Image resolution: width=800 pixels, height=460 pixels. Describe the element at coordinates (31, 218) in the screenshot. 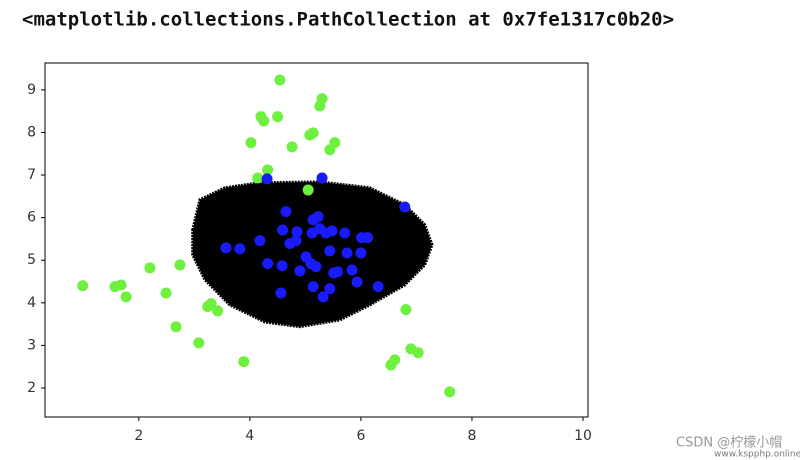

I see `y-tick-label: 6` at that location.